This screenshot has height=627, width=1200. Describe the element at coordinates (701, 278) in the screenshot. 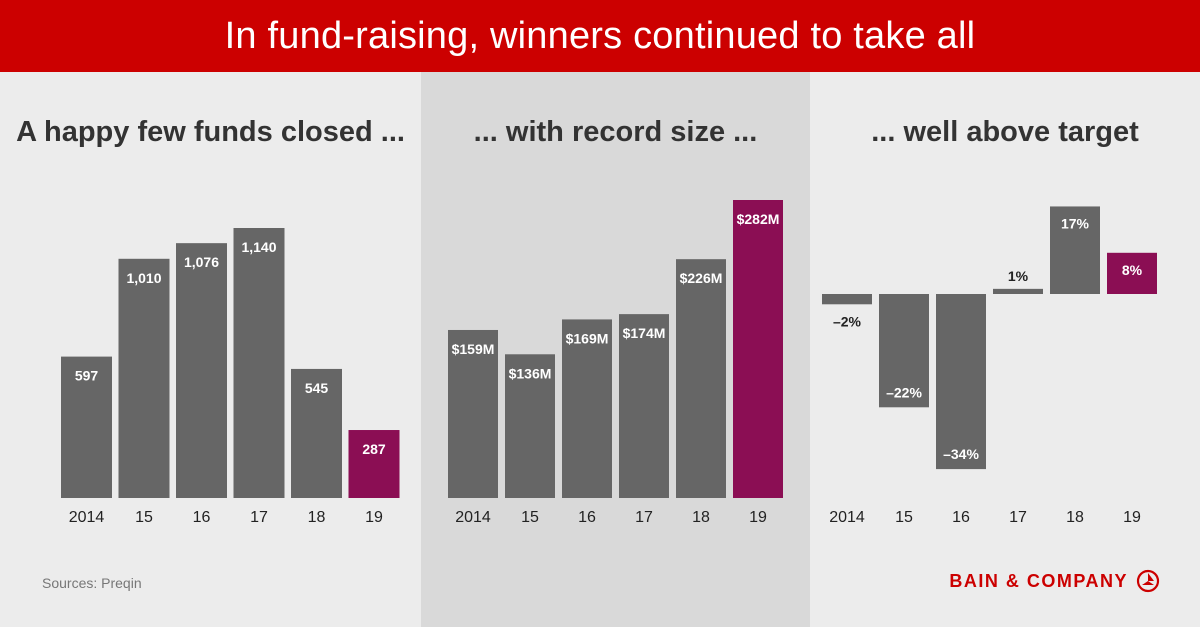

I see `data-label: $226M` at that location.